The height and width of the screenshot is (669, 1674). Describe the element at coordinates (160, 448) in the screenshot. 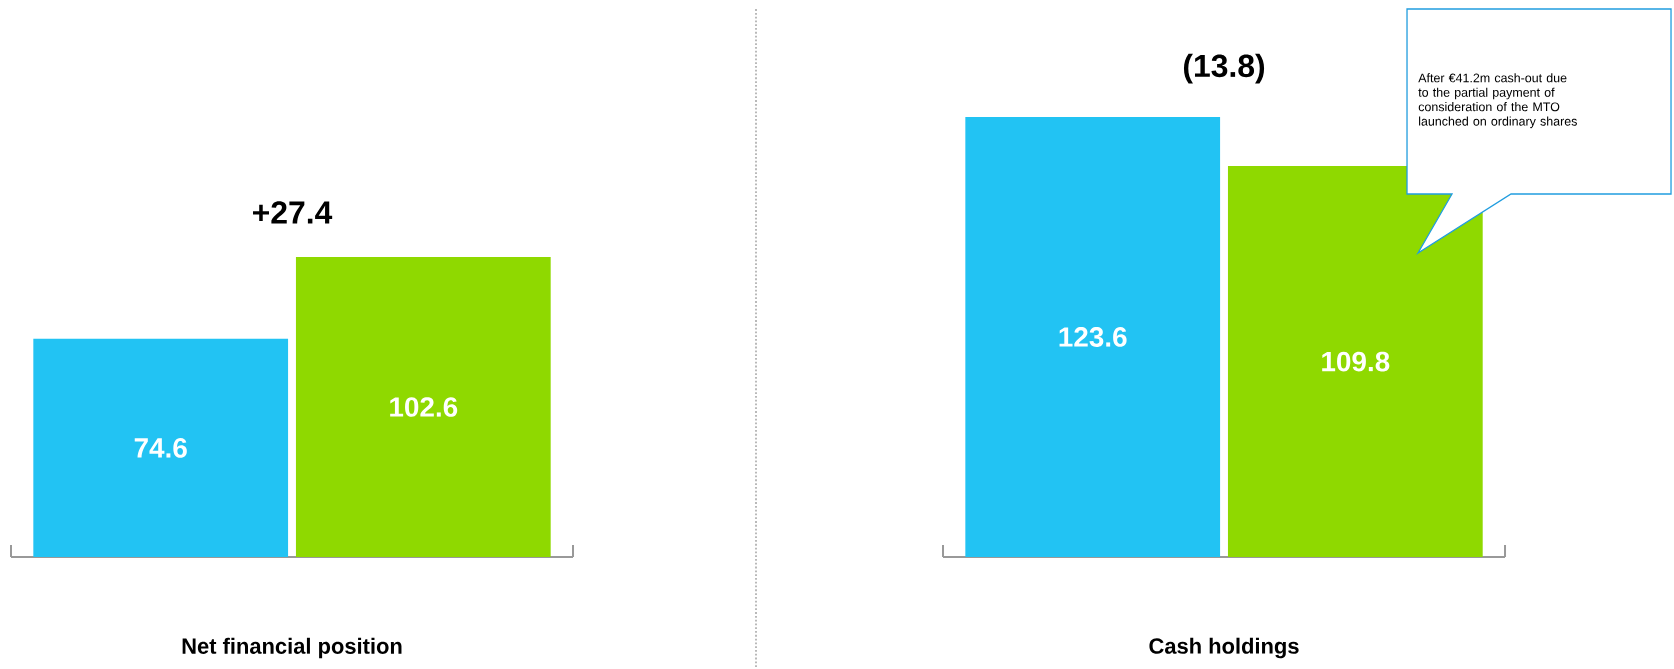

I see `data-label: 74.6` at that location.